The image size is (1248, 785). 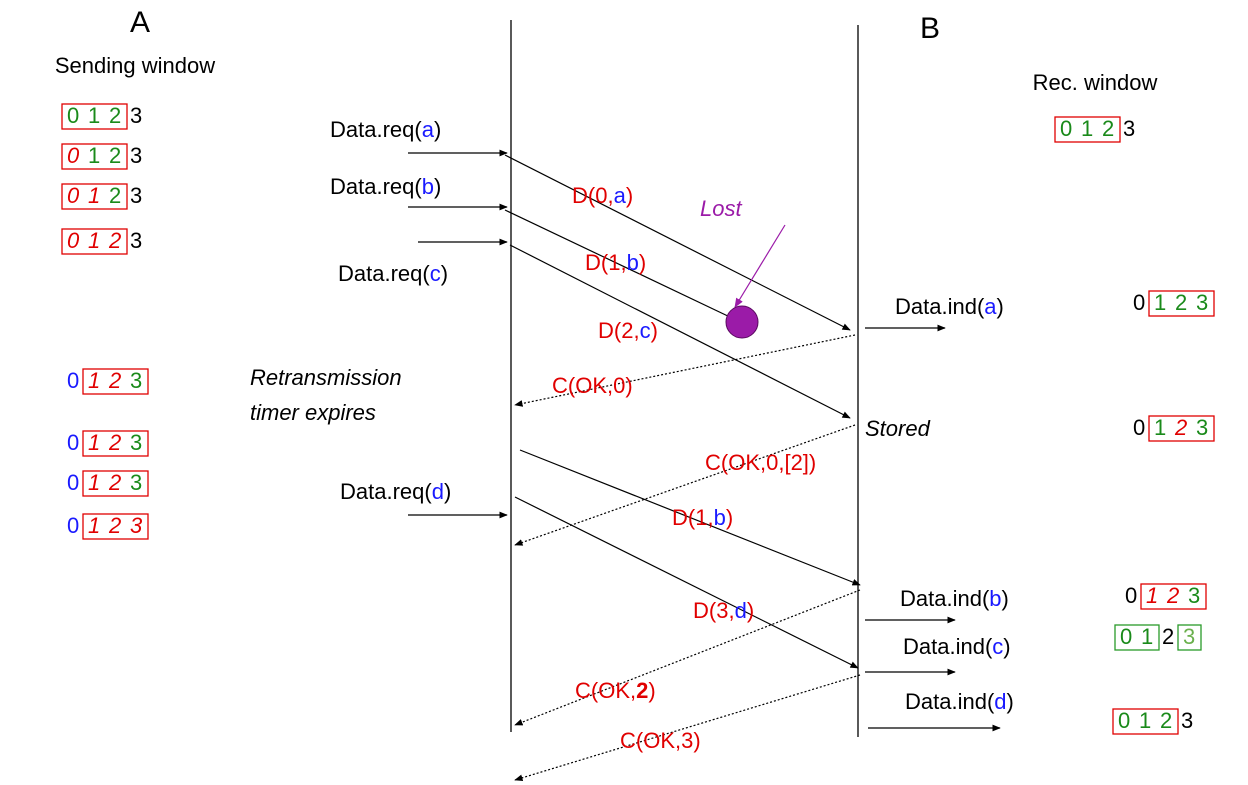 What do you see at coordinates (954, 598) in the screenshot?
I see `data-ind: Data.ind(b)` at bounding box center [954, 598].